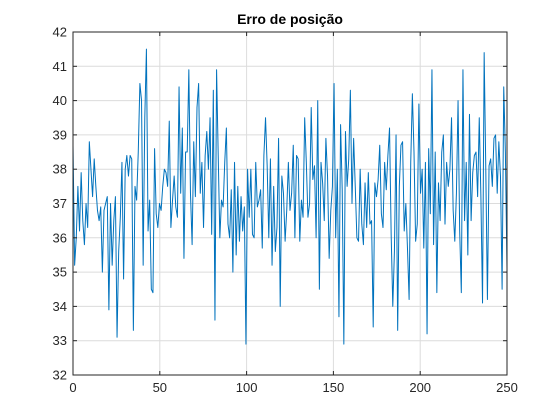 This screenshot has width=560, height=420. I want to click on x-tick-labels: 0 50 100 150 200 250, so click(293, 387).